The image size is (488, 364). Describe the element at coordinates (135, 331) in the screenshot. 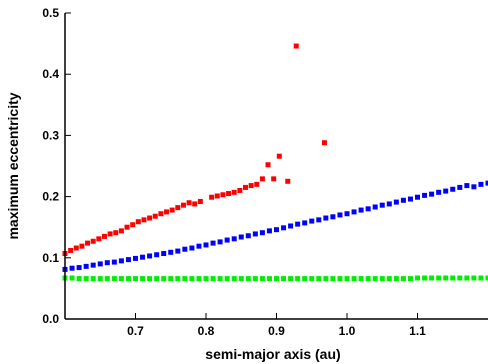

I see `x-tick-label: 0.7` at that location.